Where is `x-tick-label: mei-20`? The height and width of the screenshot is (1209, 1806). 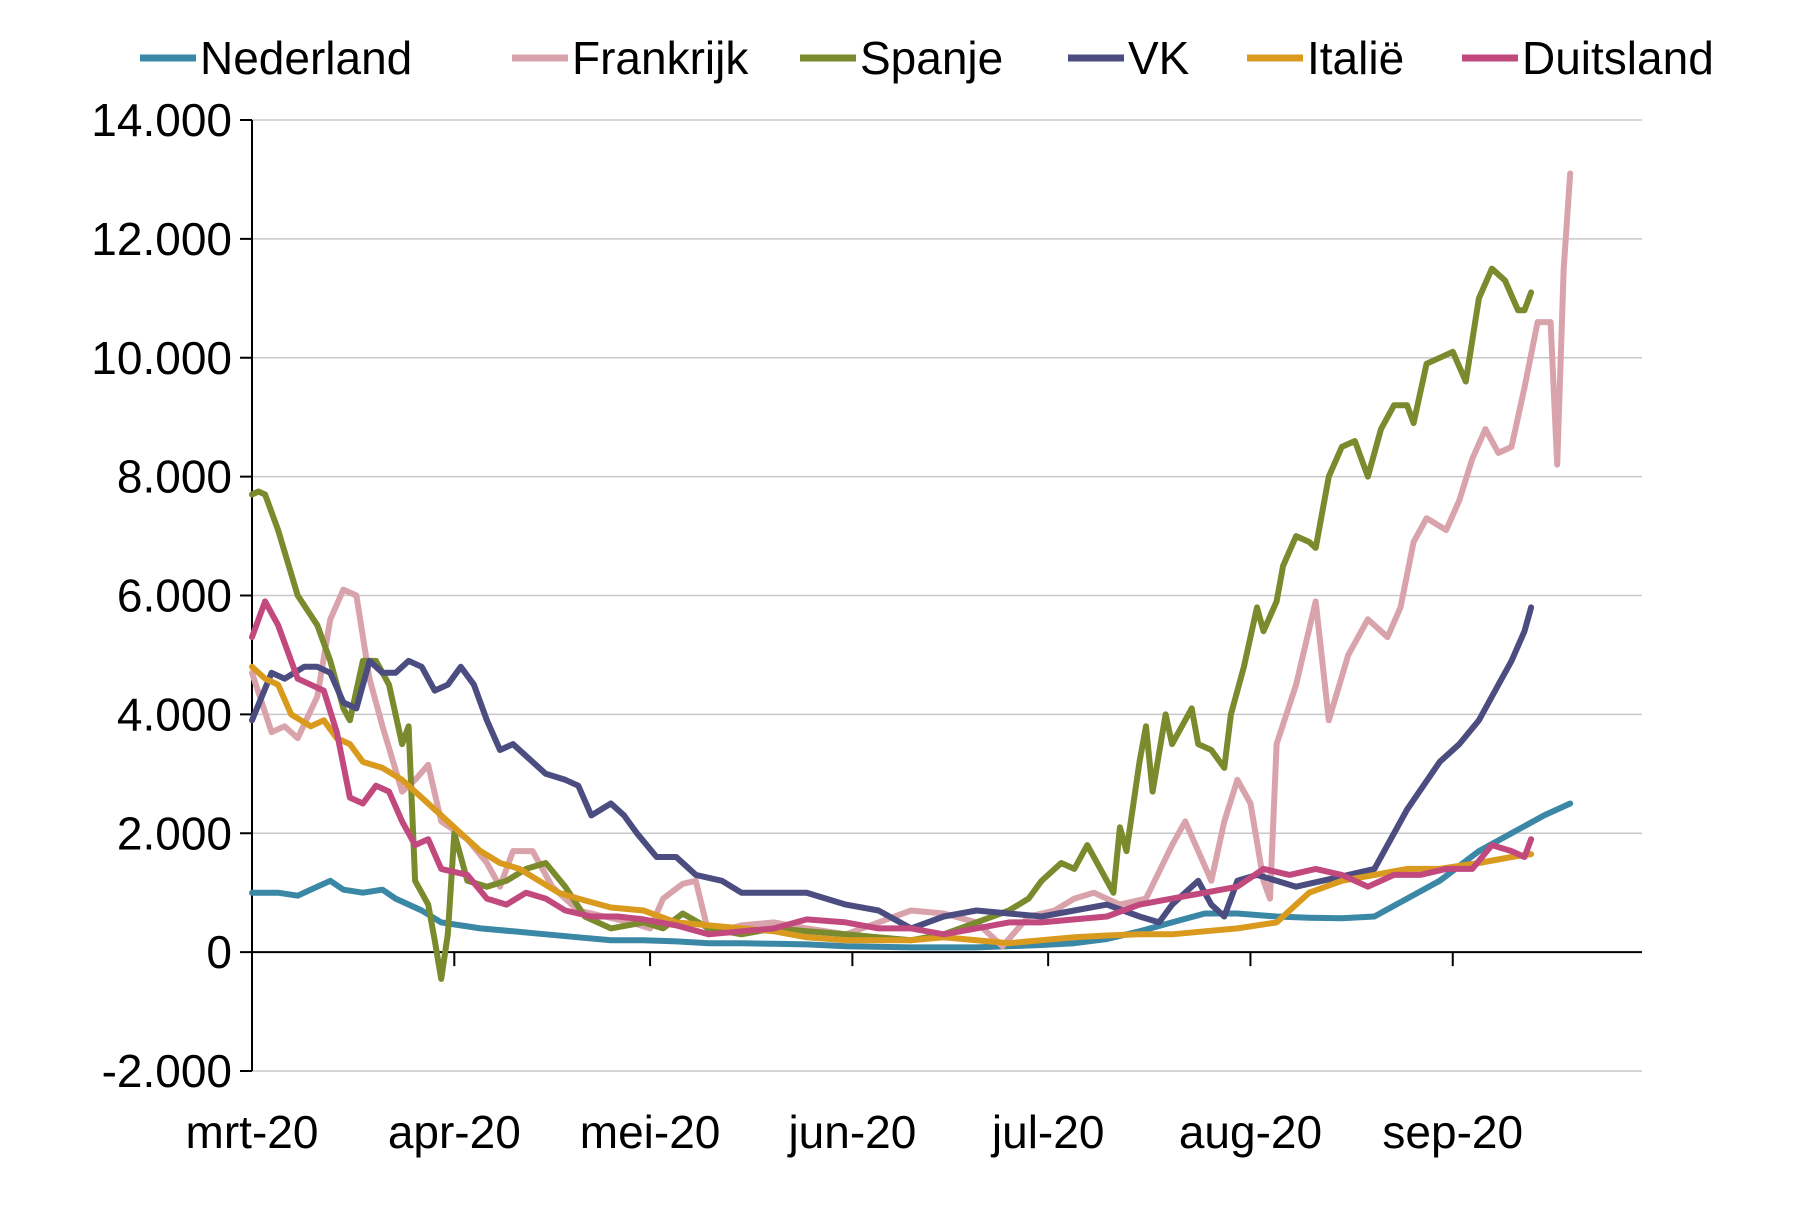 x-tick-label: mei-20 is located at coordinates (650, 1132).